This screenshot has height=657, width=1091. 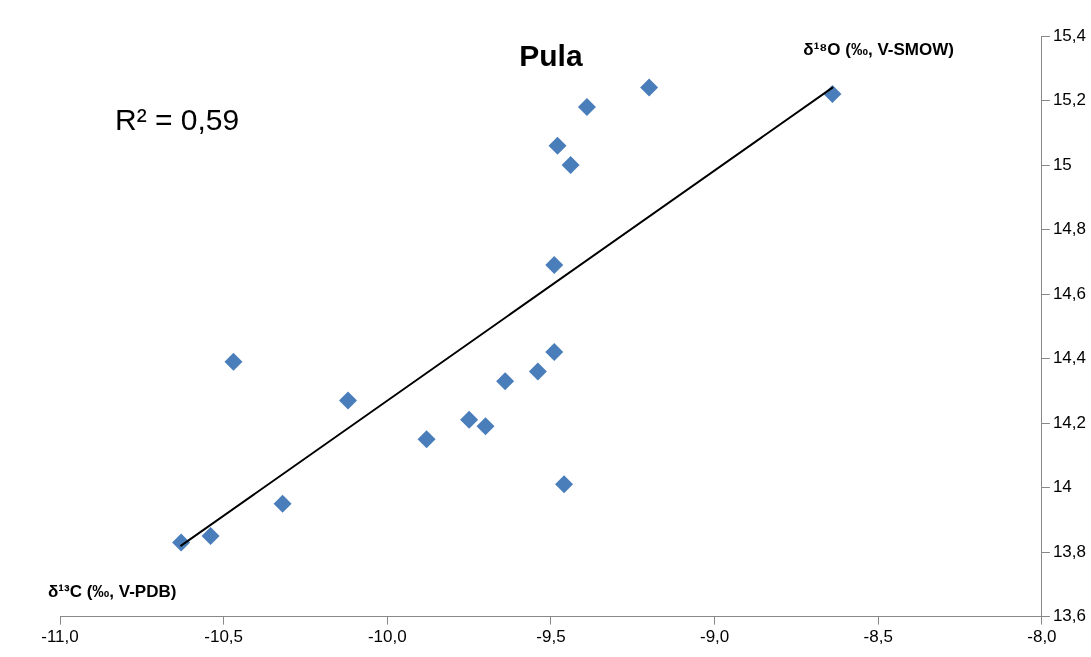 What do you see at coordinates (1042, 637) in the screenshot?
I see `x-tick-label: -8,0` at bounding box center [1042, 637].